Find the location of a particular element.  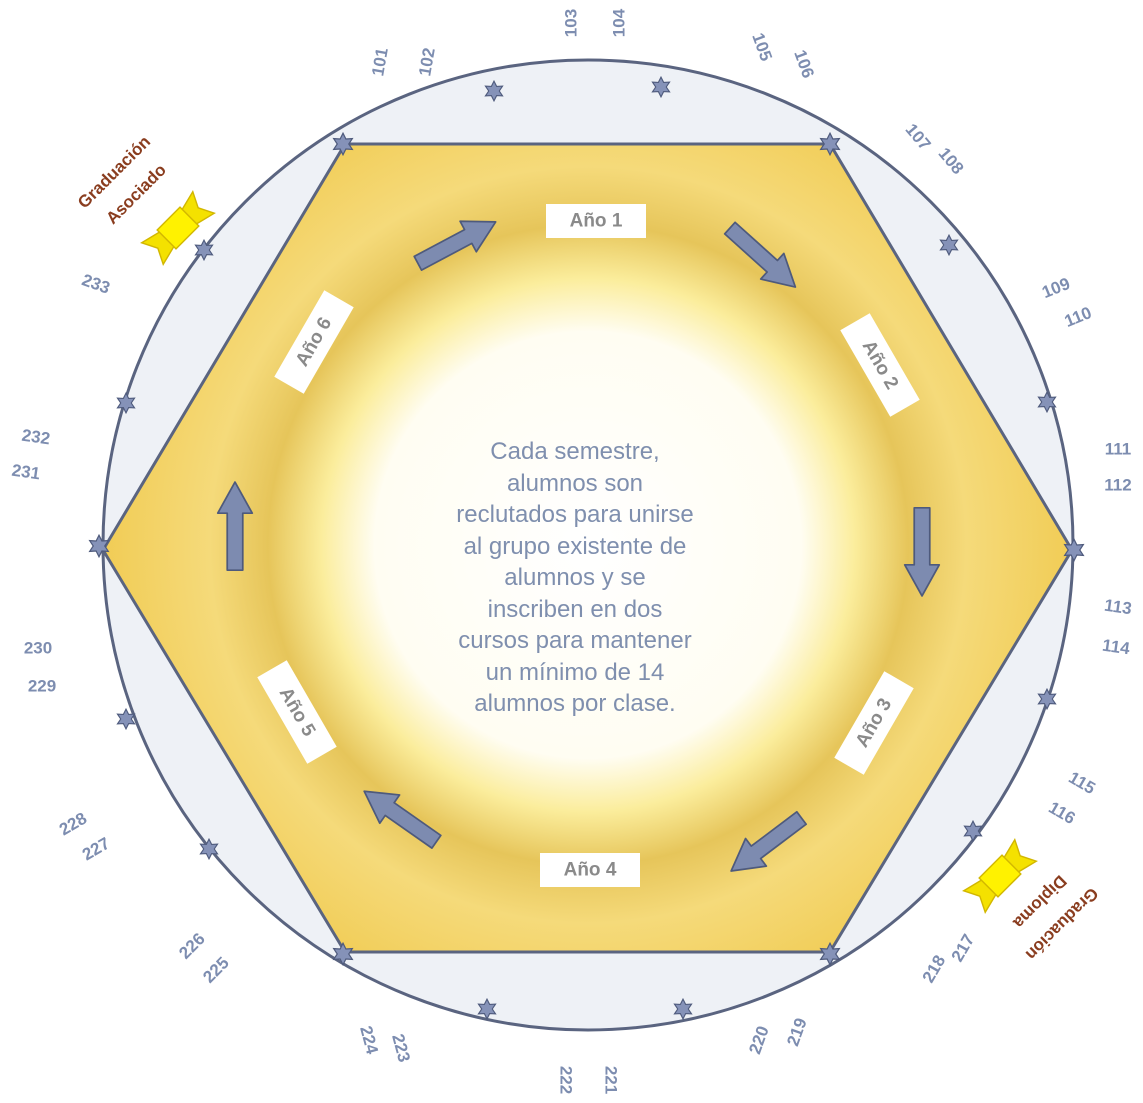

course-number: 224 is located at coordinates (369, 1040).